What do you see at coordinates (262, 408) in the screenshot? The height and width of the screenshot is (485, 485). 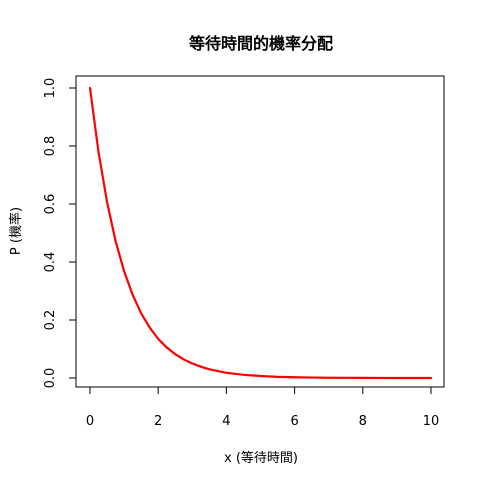 I see `x-axis: 0 2 4 6 8 10` at bounding box center [262, 408].